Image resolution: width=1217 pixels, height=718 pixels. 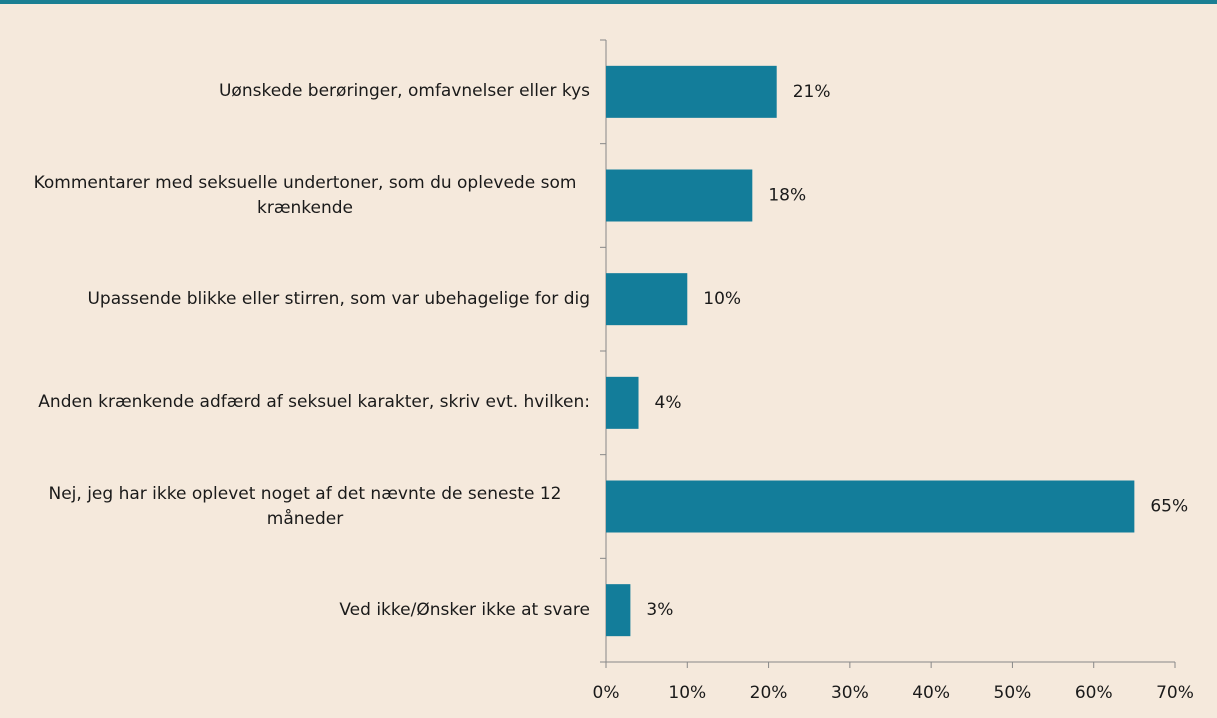 What do you see at coordinates (850, 693) in the screenshot?
I see `x-tick-label: 30%` at bounding box center [850, 693].